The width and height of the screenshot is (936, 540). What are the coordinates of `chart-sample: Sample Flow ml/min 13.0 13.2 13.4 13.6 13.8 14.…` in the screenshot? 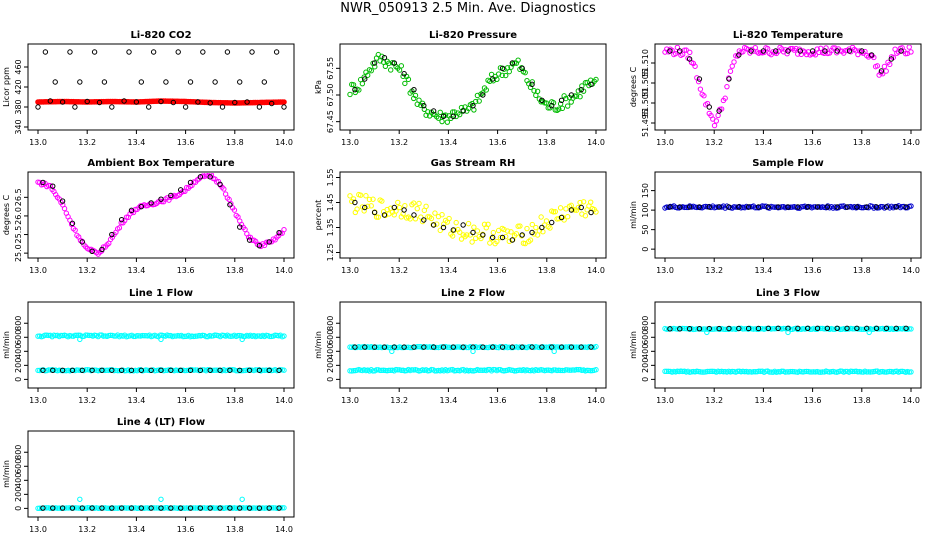 It's located at (775, 216).